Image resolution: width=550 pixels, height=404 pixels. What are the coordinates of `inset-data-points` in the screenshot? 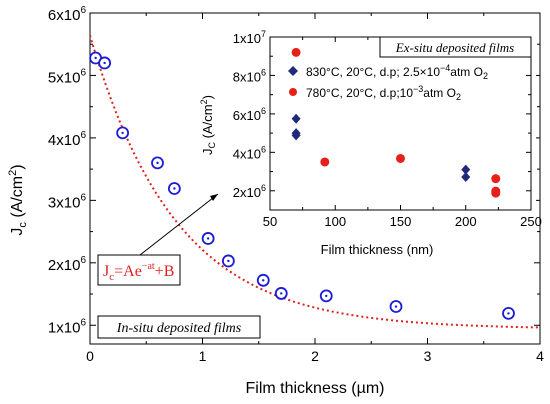 It's located at (396, 122).